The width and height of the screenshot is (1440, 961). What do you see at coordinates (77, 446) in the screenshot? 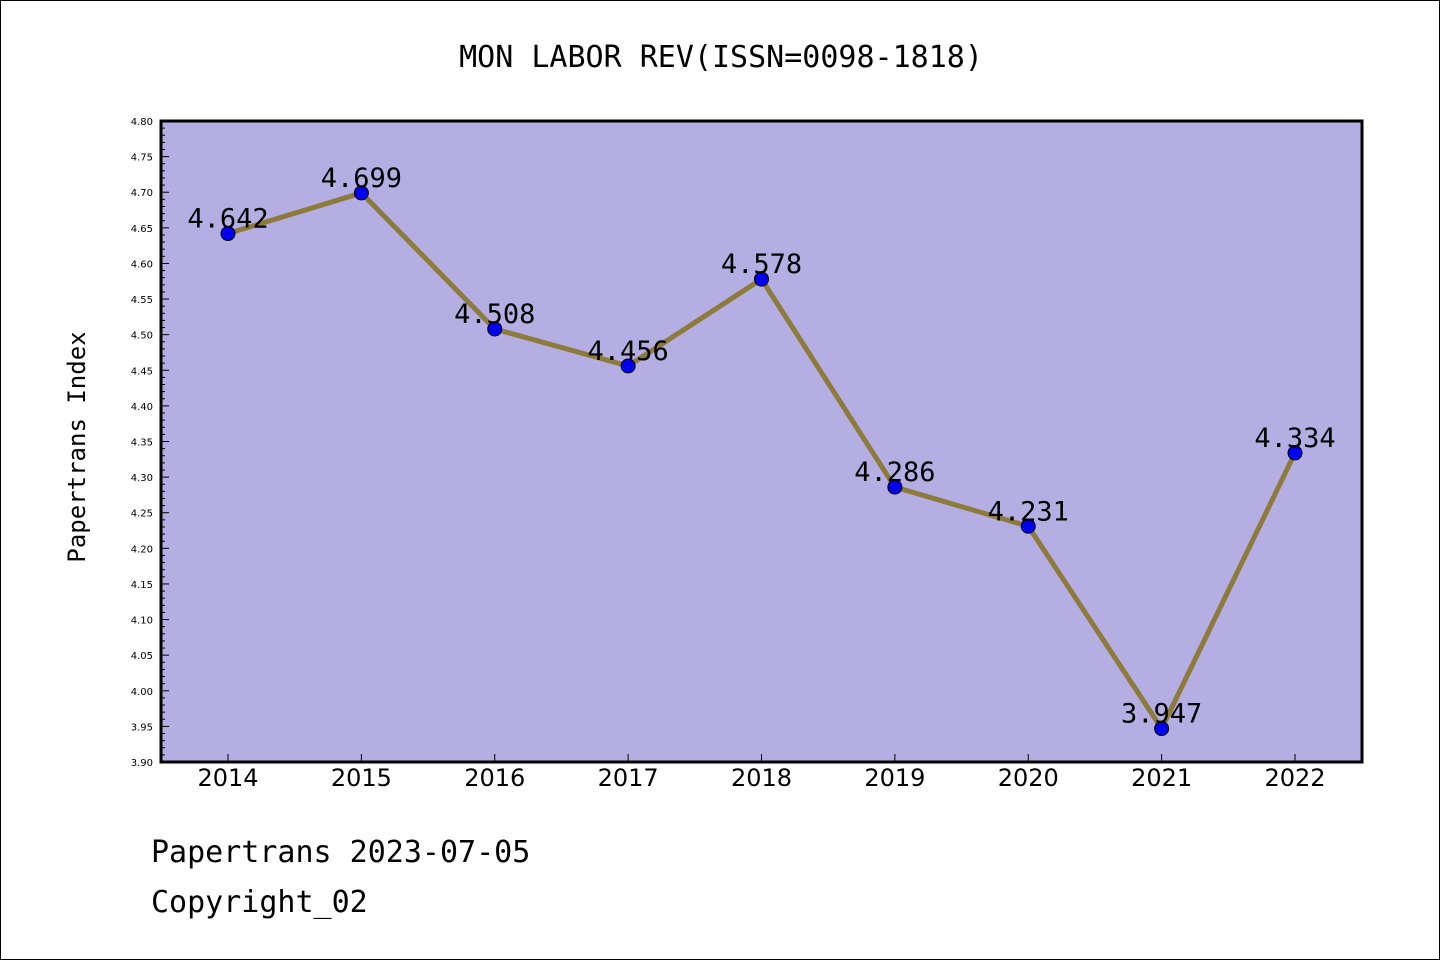
I see `y-axis-label: Papertrans Index` at bounding box center [77, 446].